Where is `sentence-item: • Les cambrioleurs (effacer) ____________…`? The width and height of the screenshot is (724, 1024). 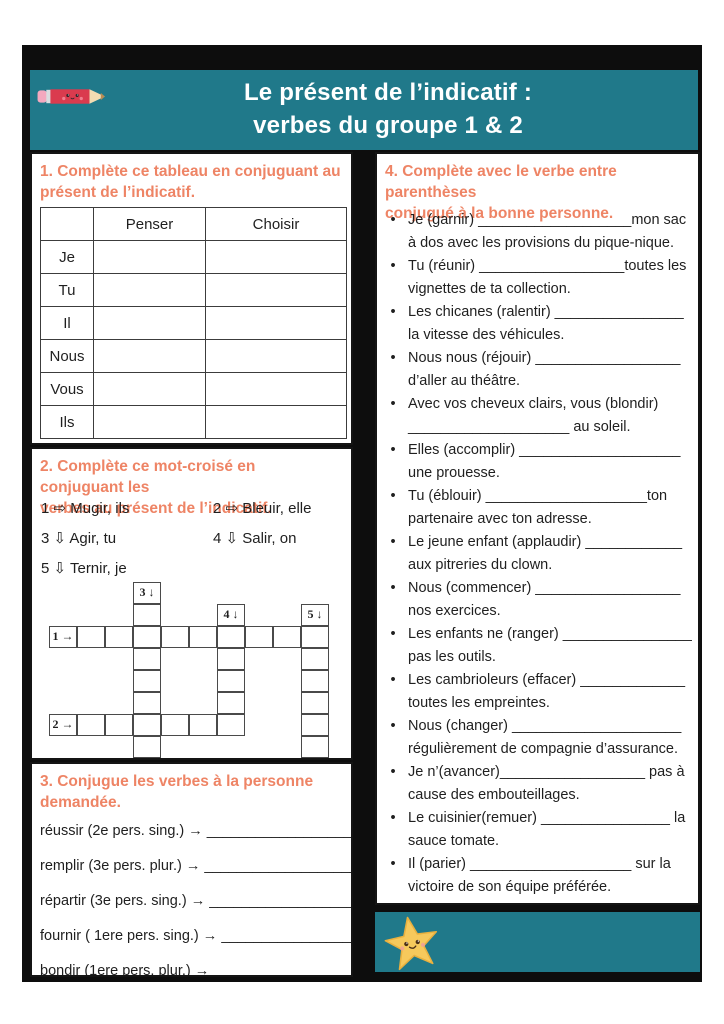
sentence-item: • Les cambrioleurs (effacer) ____________… is located at coordinates (541, 692).